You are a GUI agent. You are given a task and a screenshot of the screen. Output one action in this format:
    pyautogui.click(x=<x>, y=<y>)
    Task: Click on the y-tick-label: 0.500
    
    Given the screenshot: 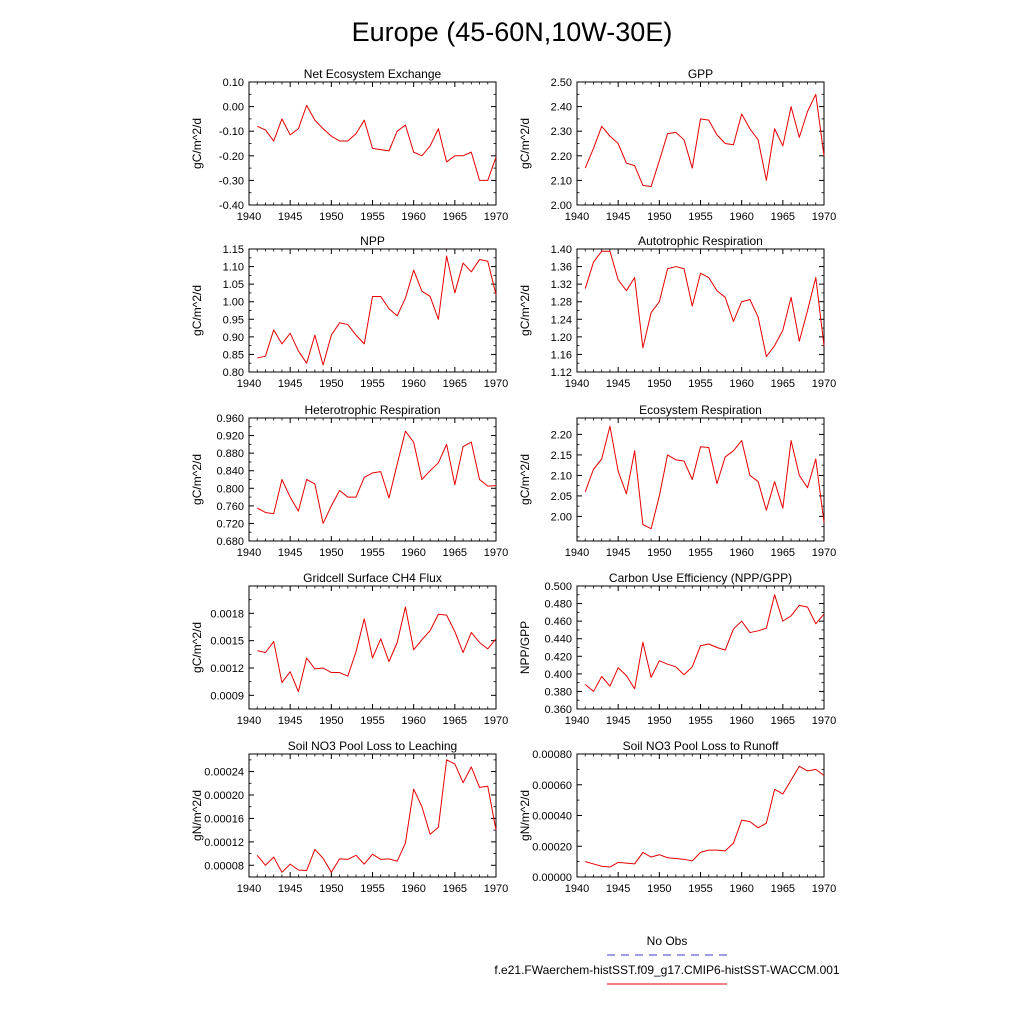 What is the action you would take?
    pyautogui.click(x=558, y=587)
    